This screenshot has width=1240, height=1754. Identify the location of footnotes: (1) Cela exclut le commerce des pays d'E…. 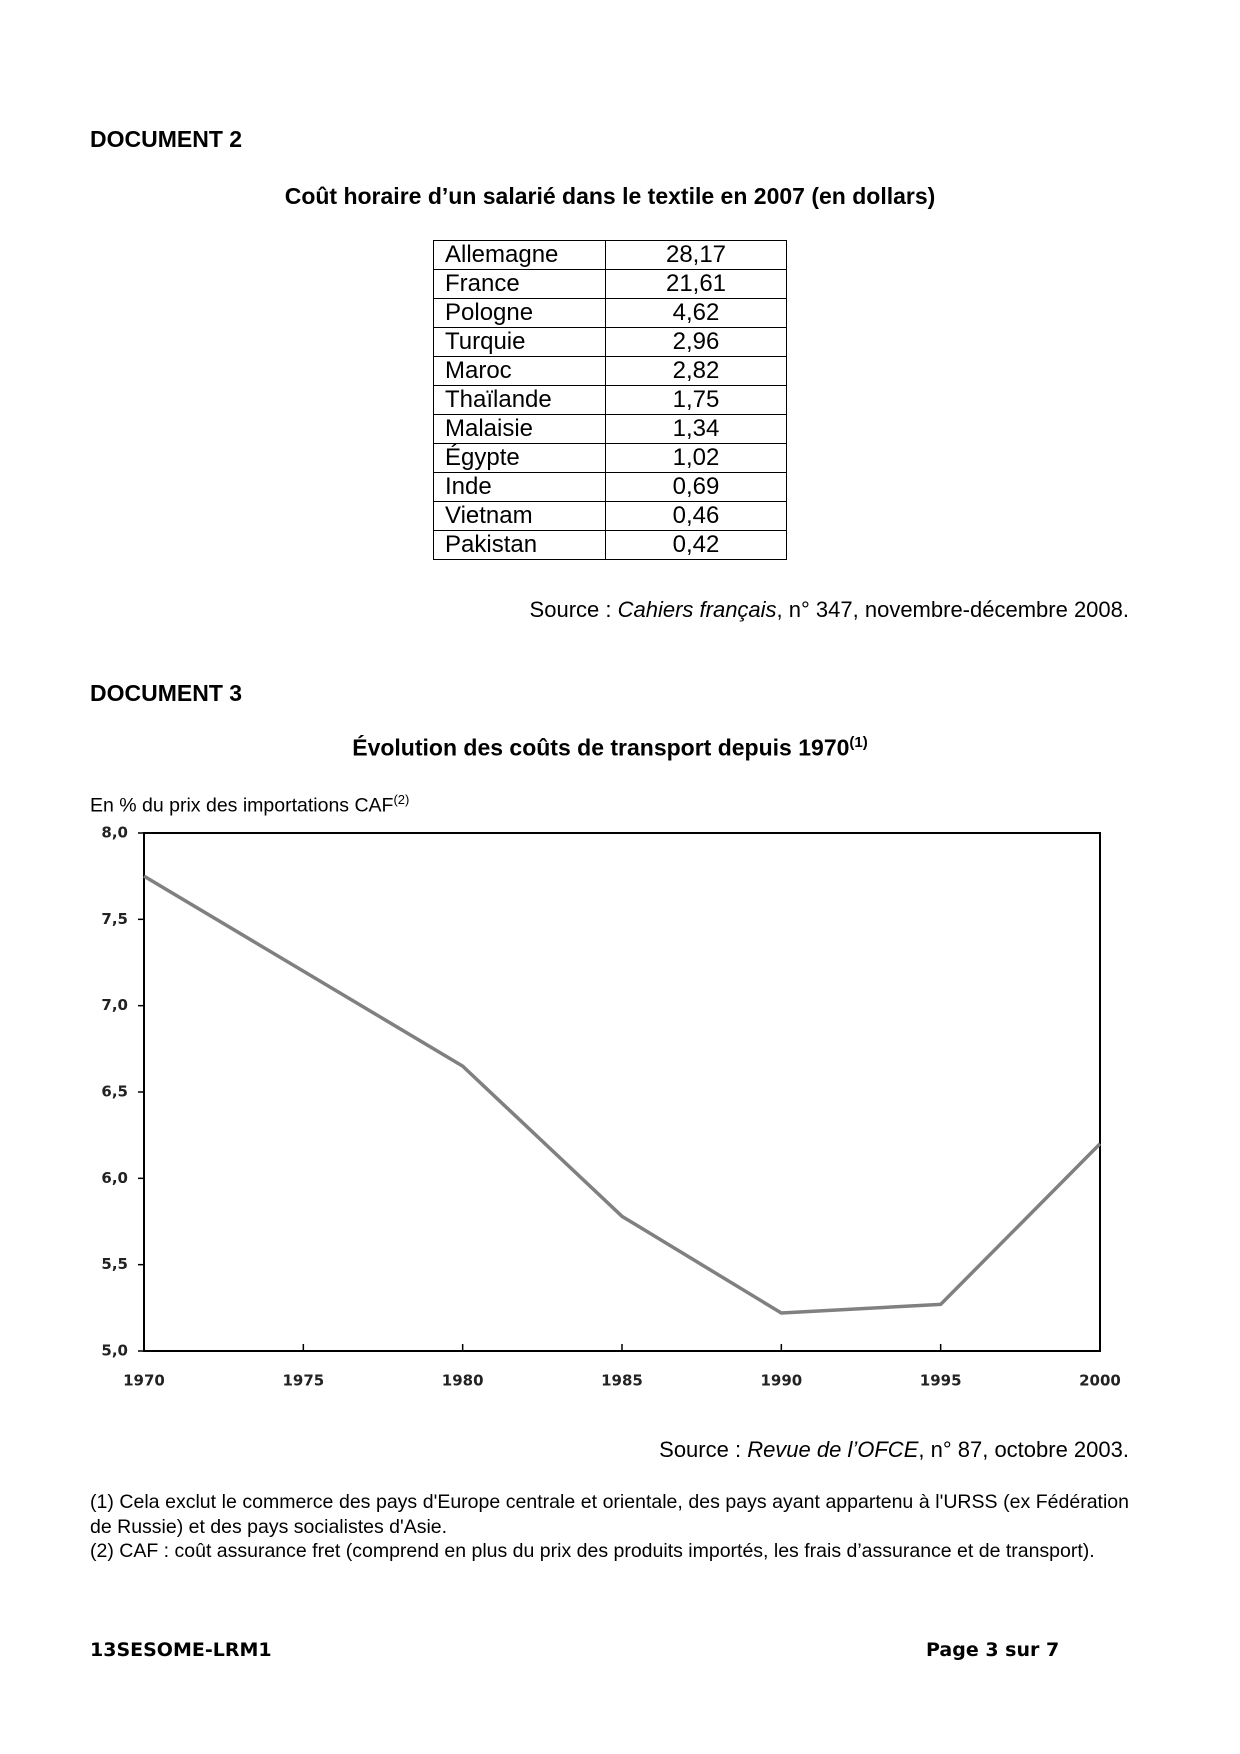
(609, 1527).